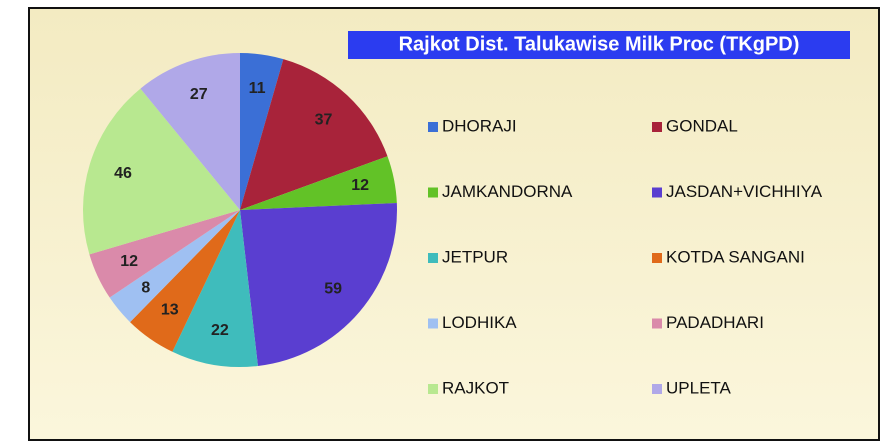 This screenshot has width=888, height=441. Describe the element at coordinates (475, 256) in the screenshot. I see `legend-label: JETPUR` at that location.